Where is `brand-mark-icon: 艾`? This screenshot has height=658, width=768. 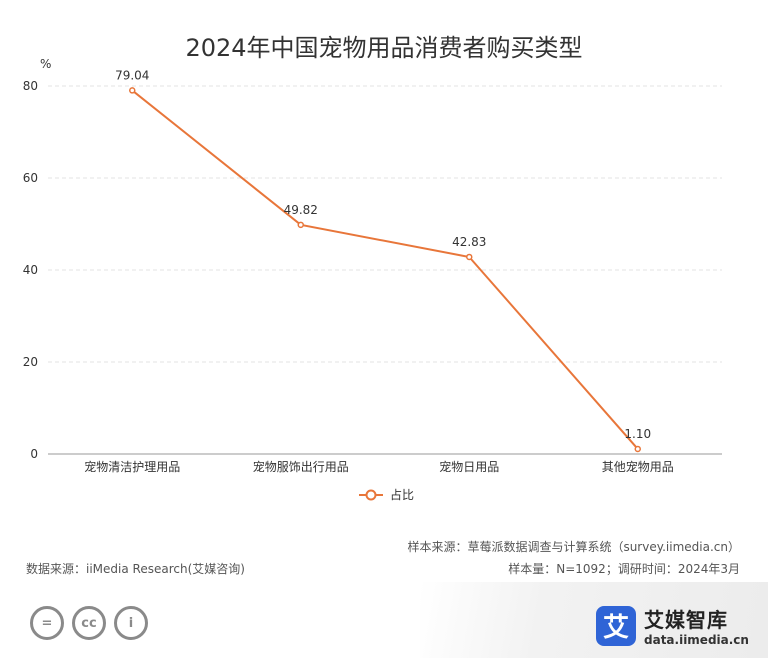 brand-mark-icon: 艾 is located at coordinates (616, 625).